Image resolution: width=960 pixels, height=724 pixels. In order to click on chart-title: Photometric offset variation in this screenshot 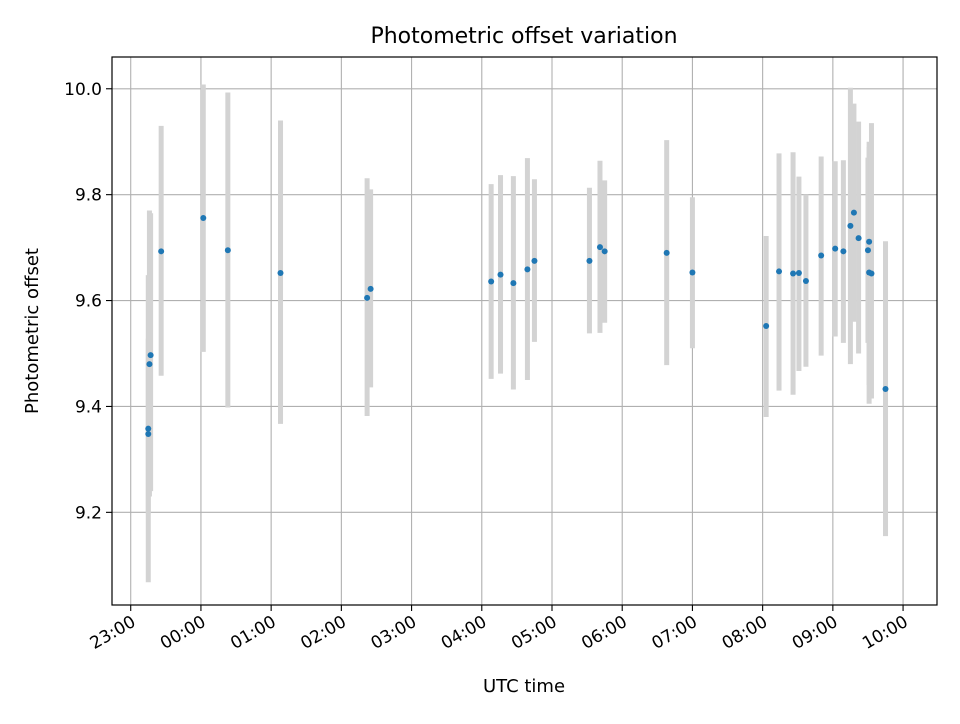, I will do `click(523, 36)`.